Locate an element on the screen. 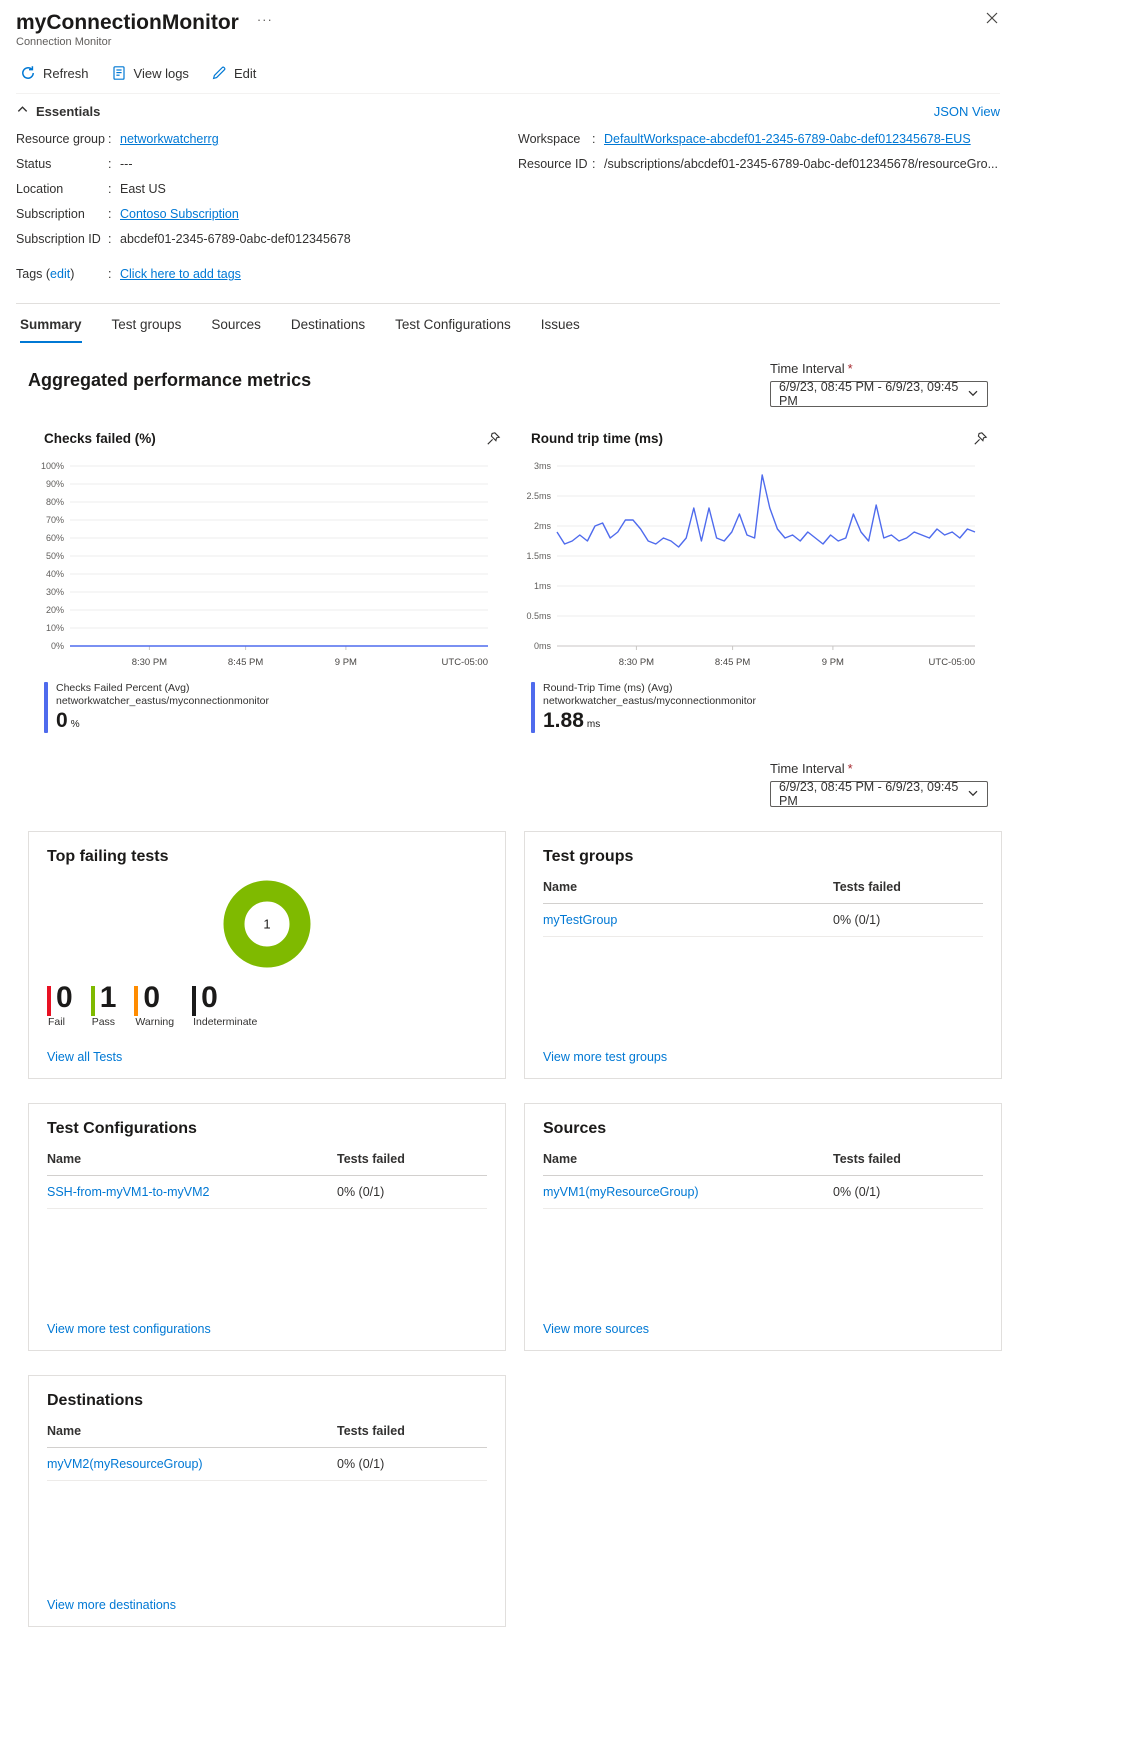 This screenshot has height=1751, width=1132. view-logs-label: View logs is located at coordinates (161, 73).